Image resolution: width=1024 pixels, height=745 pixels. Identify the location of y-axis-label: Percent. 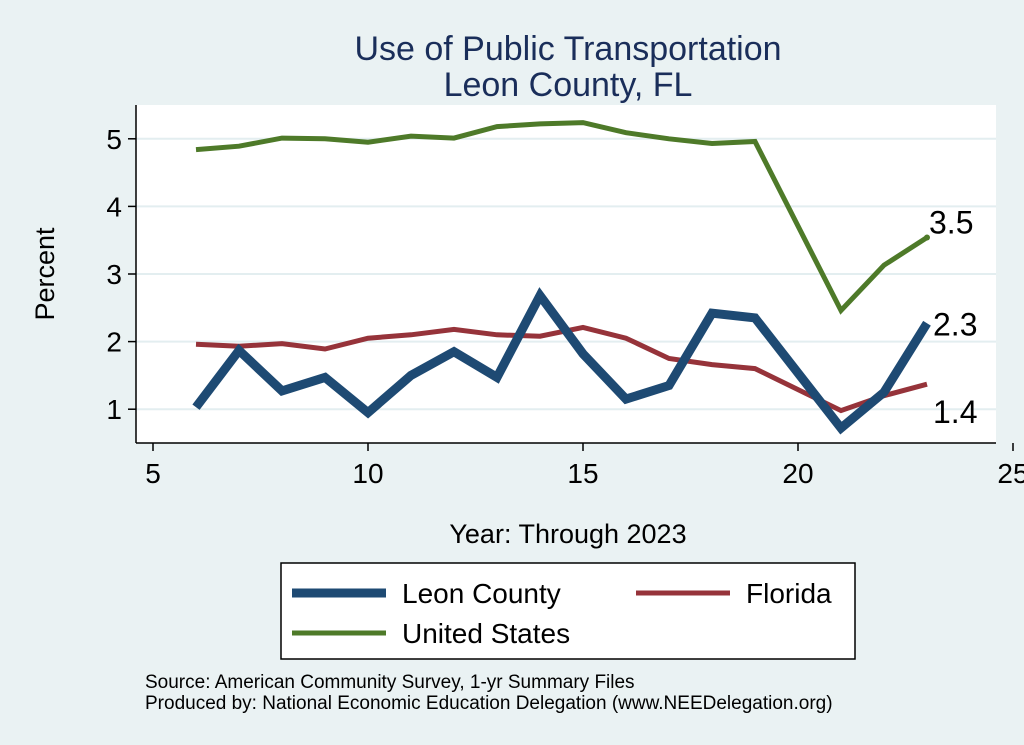
(45, 274).